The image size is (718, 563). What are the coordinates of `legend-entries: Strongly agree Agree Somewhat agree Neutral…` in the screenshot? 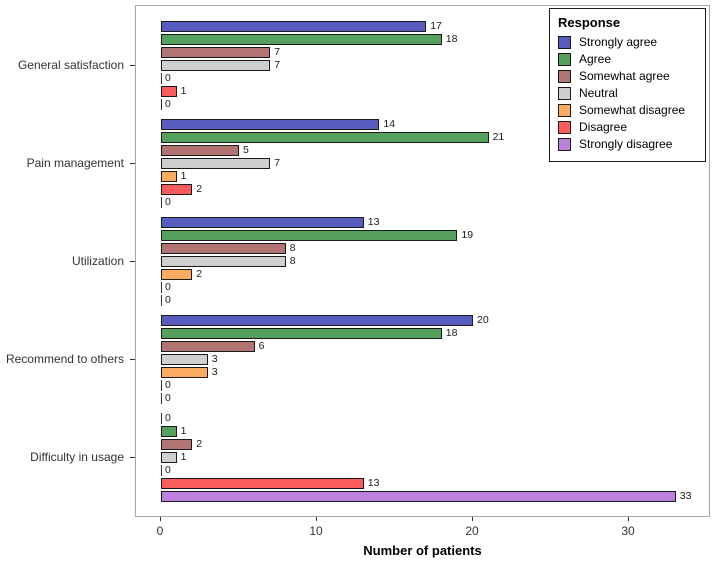 It's located at (627, 93).